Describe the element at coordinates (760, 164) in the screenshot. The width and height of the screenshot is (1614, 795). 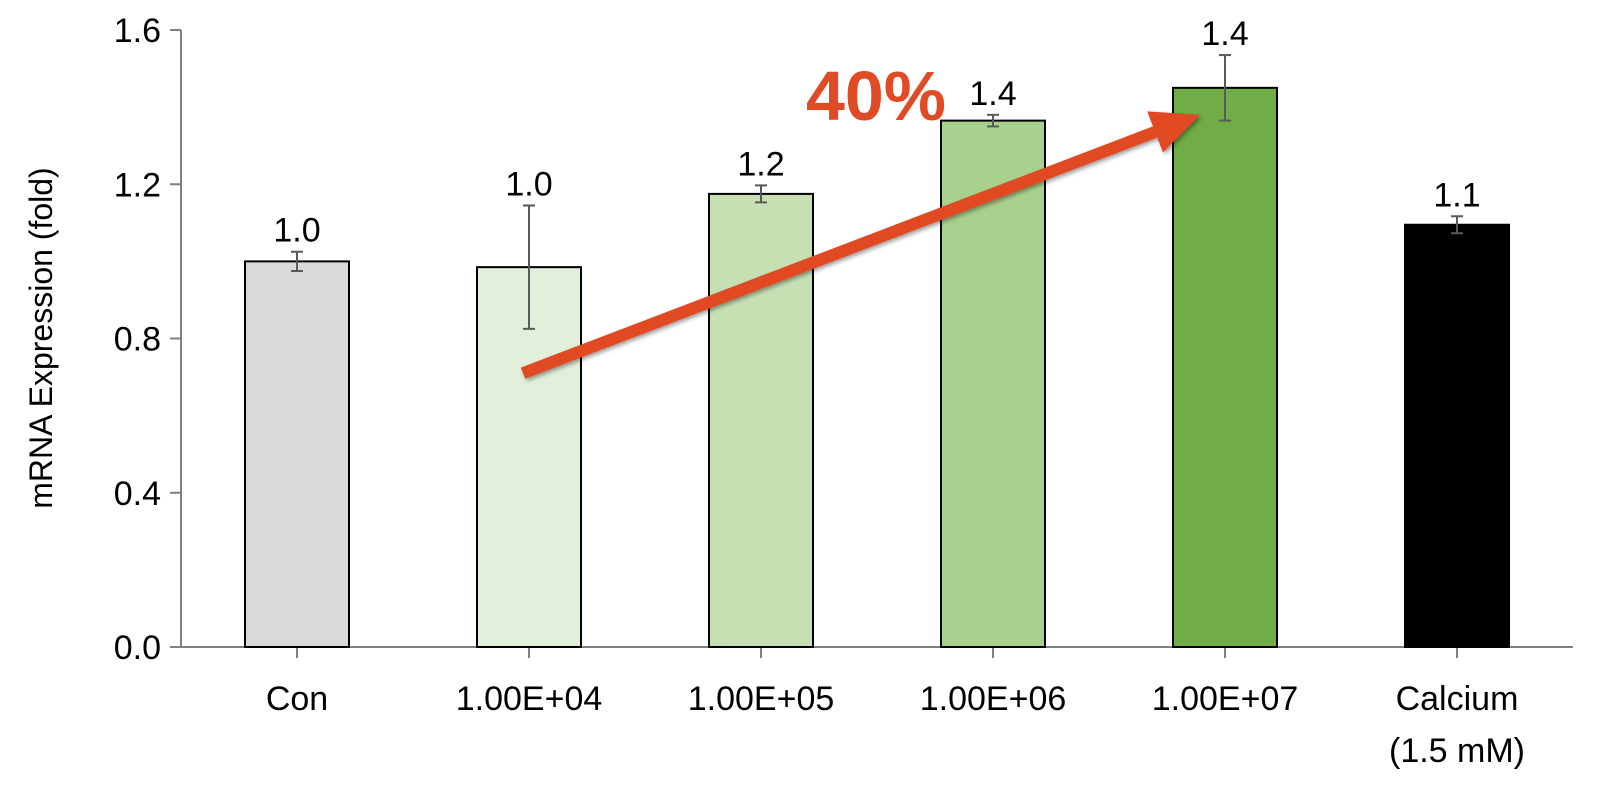
I see `data-label: 1.2` at that location.